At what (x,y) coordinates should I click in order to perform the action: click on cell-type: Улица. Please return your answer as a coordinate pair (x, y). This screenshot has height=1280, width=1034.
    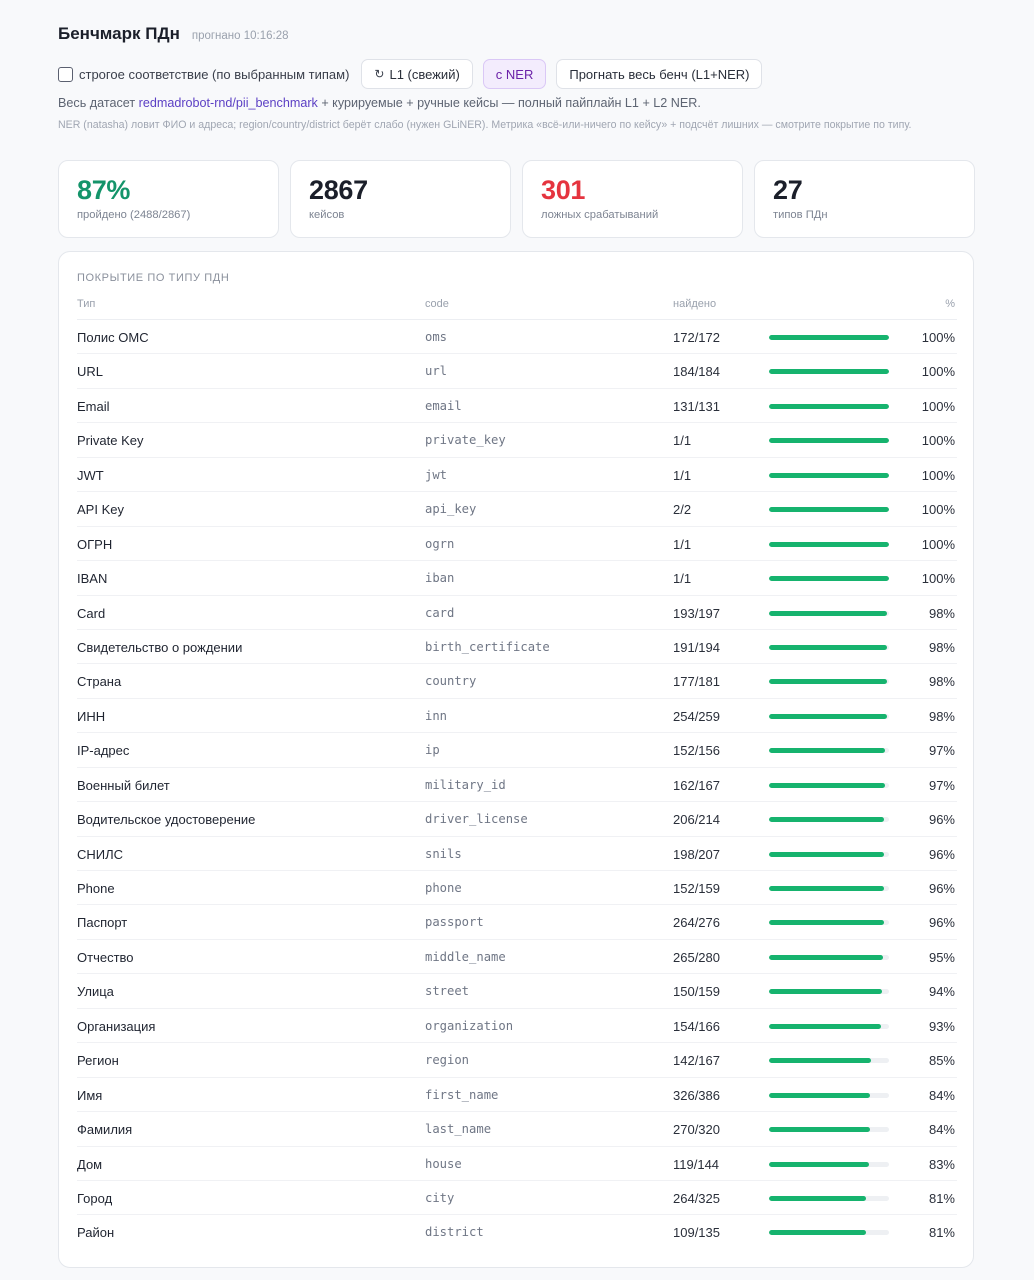
    Looking at the image, I should click on (95, 992).